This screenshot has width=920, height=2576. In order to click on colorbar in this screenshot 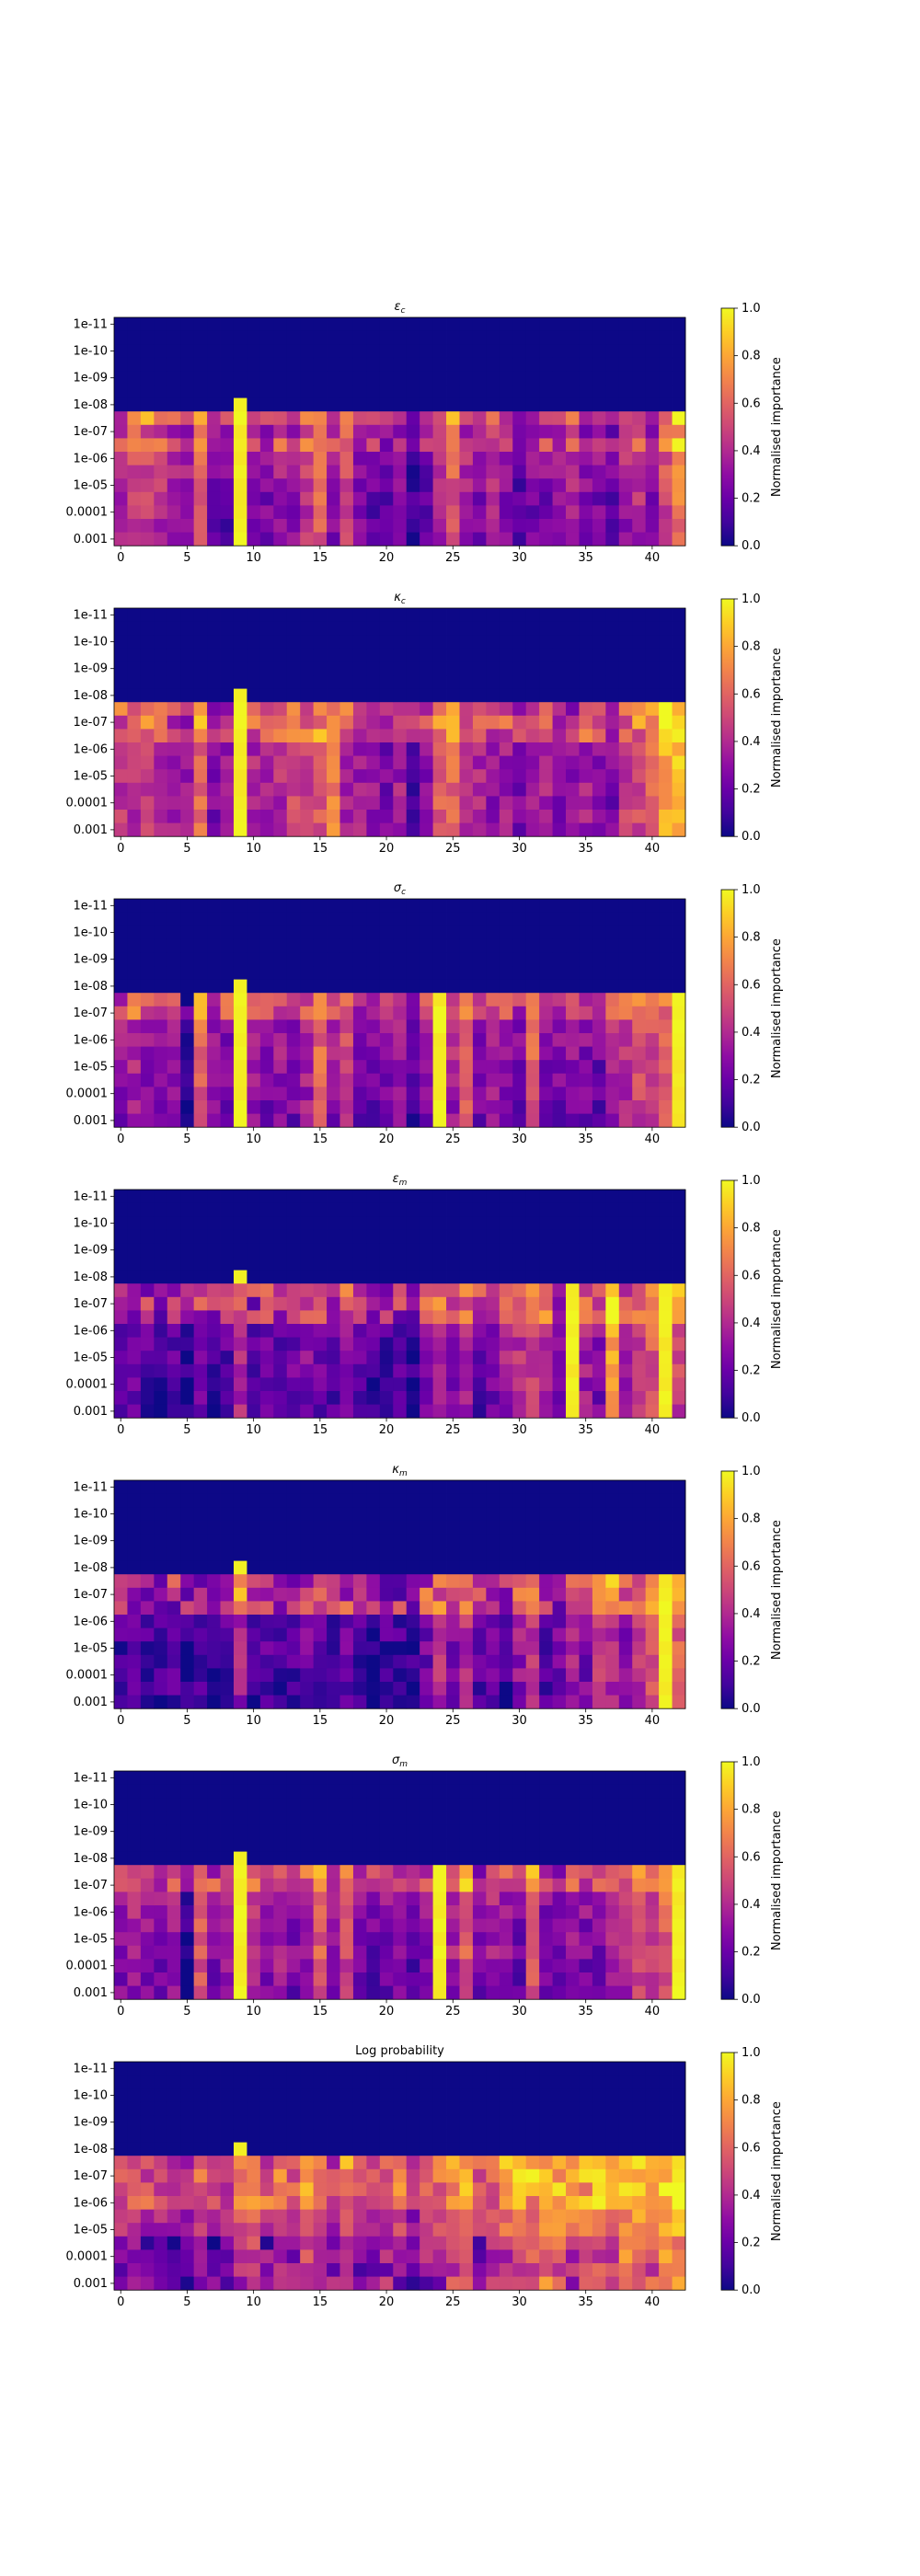, I will do `click(727, 1008)`.